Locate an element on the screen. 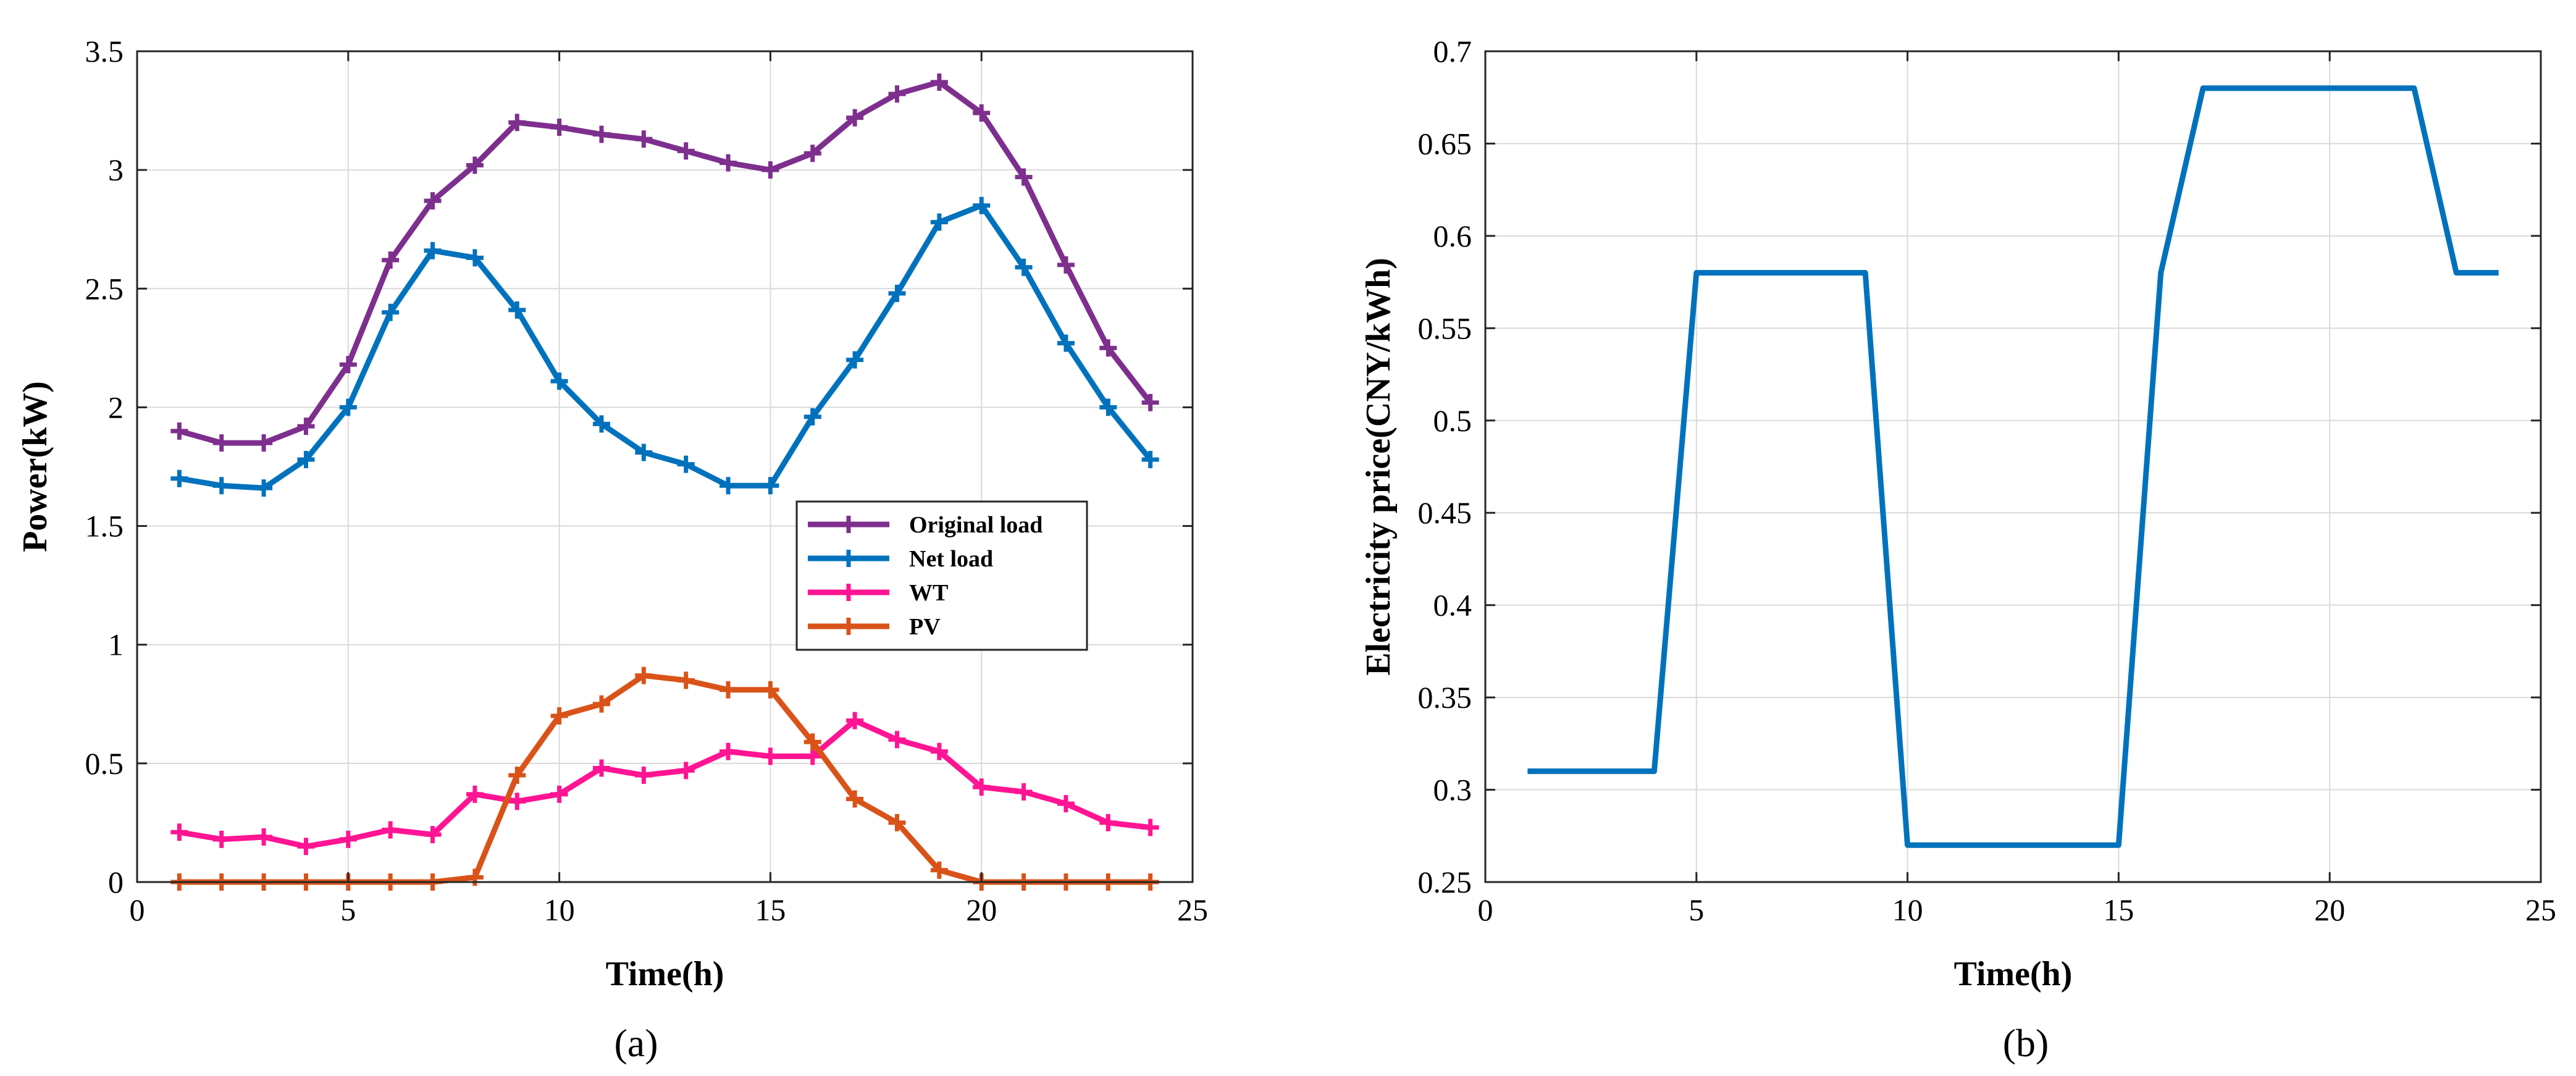 The image size is (2576, 1076). y-tick-label: 0.5 is located at coordinates (105, 763).